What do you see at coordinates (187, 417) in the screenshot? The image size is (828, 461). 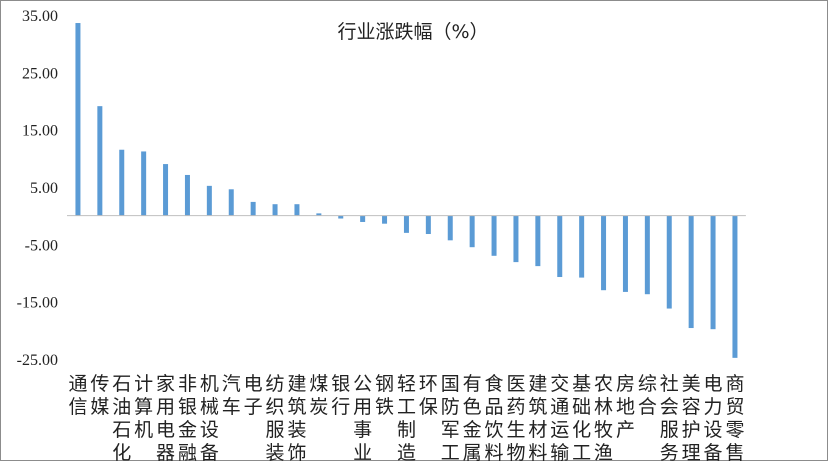 I see `x-tick-label: 非银金融` at bounding box center [187, 417].